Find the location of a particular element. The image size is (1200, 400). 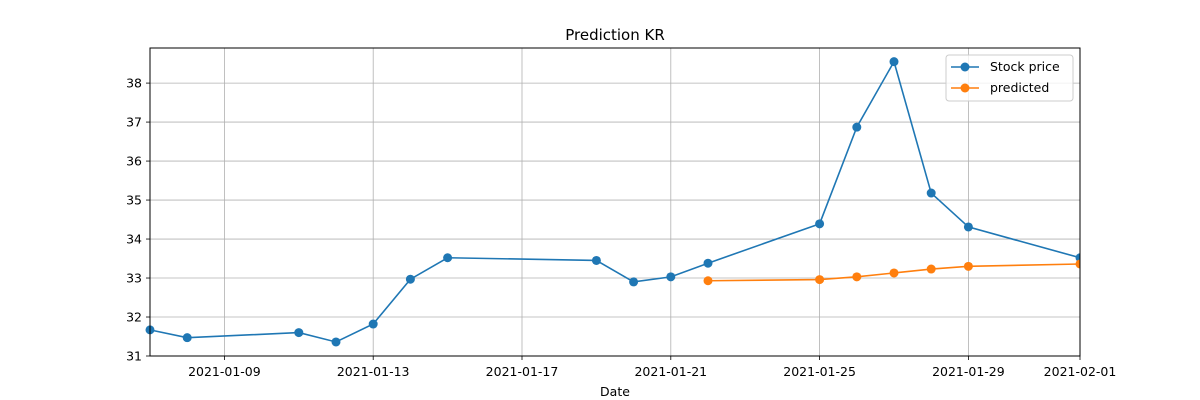

x-tick-label: 2021-01-17 is located at coordinates (522, 371).